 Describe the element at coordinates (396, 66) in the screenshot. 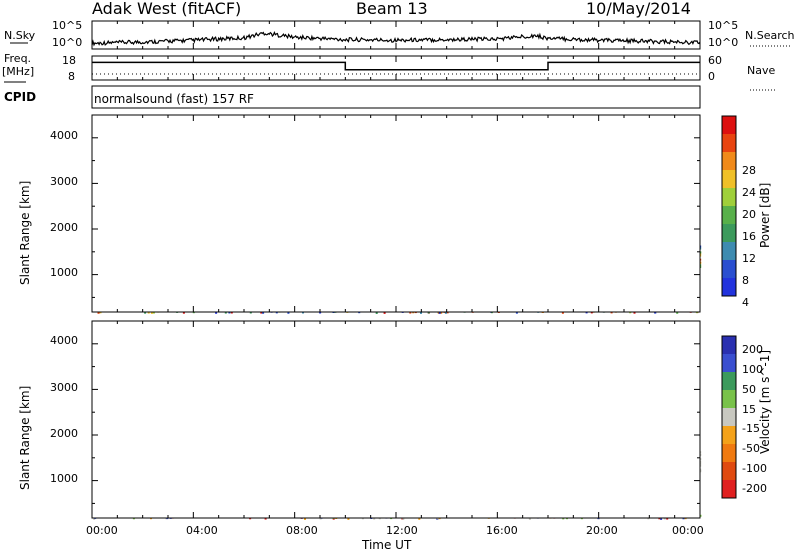

I see `frequency-line` at that location.